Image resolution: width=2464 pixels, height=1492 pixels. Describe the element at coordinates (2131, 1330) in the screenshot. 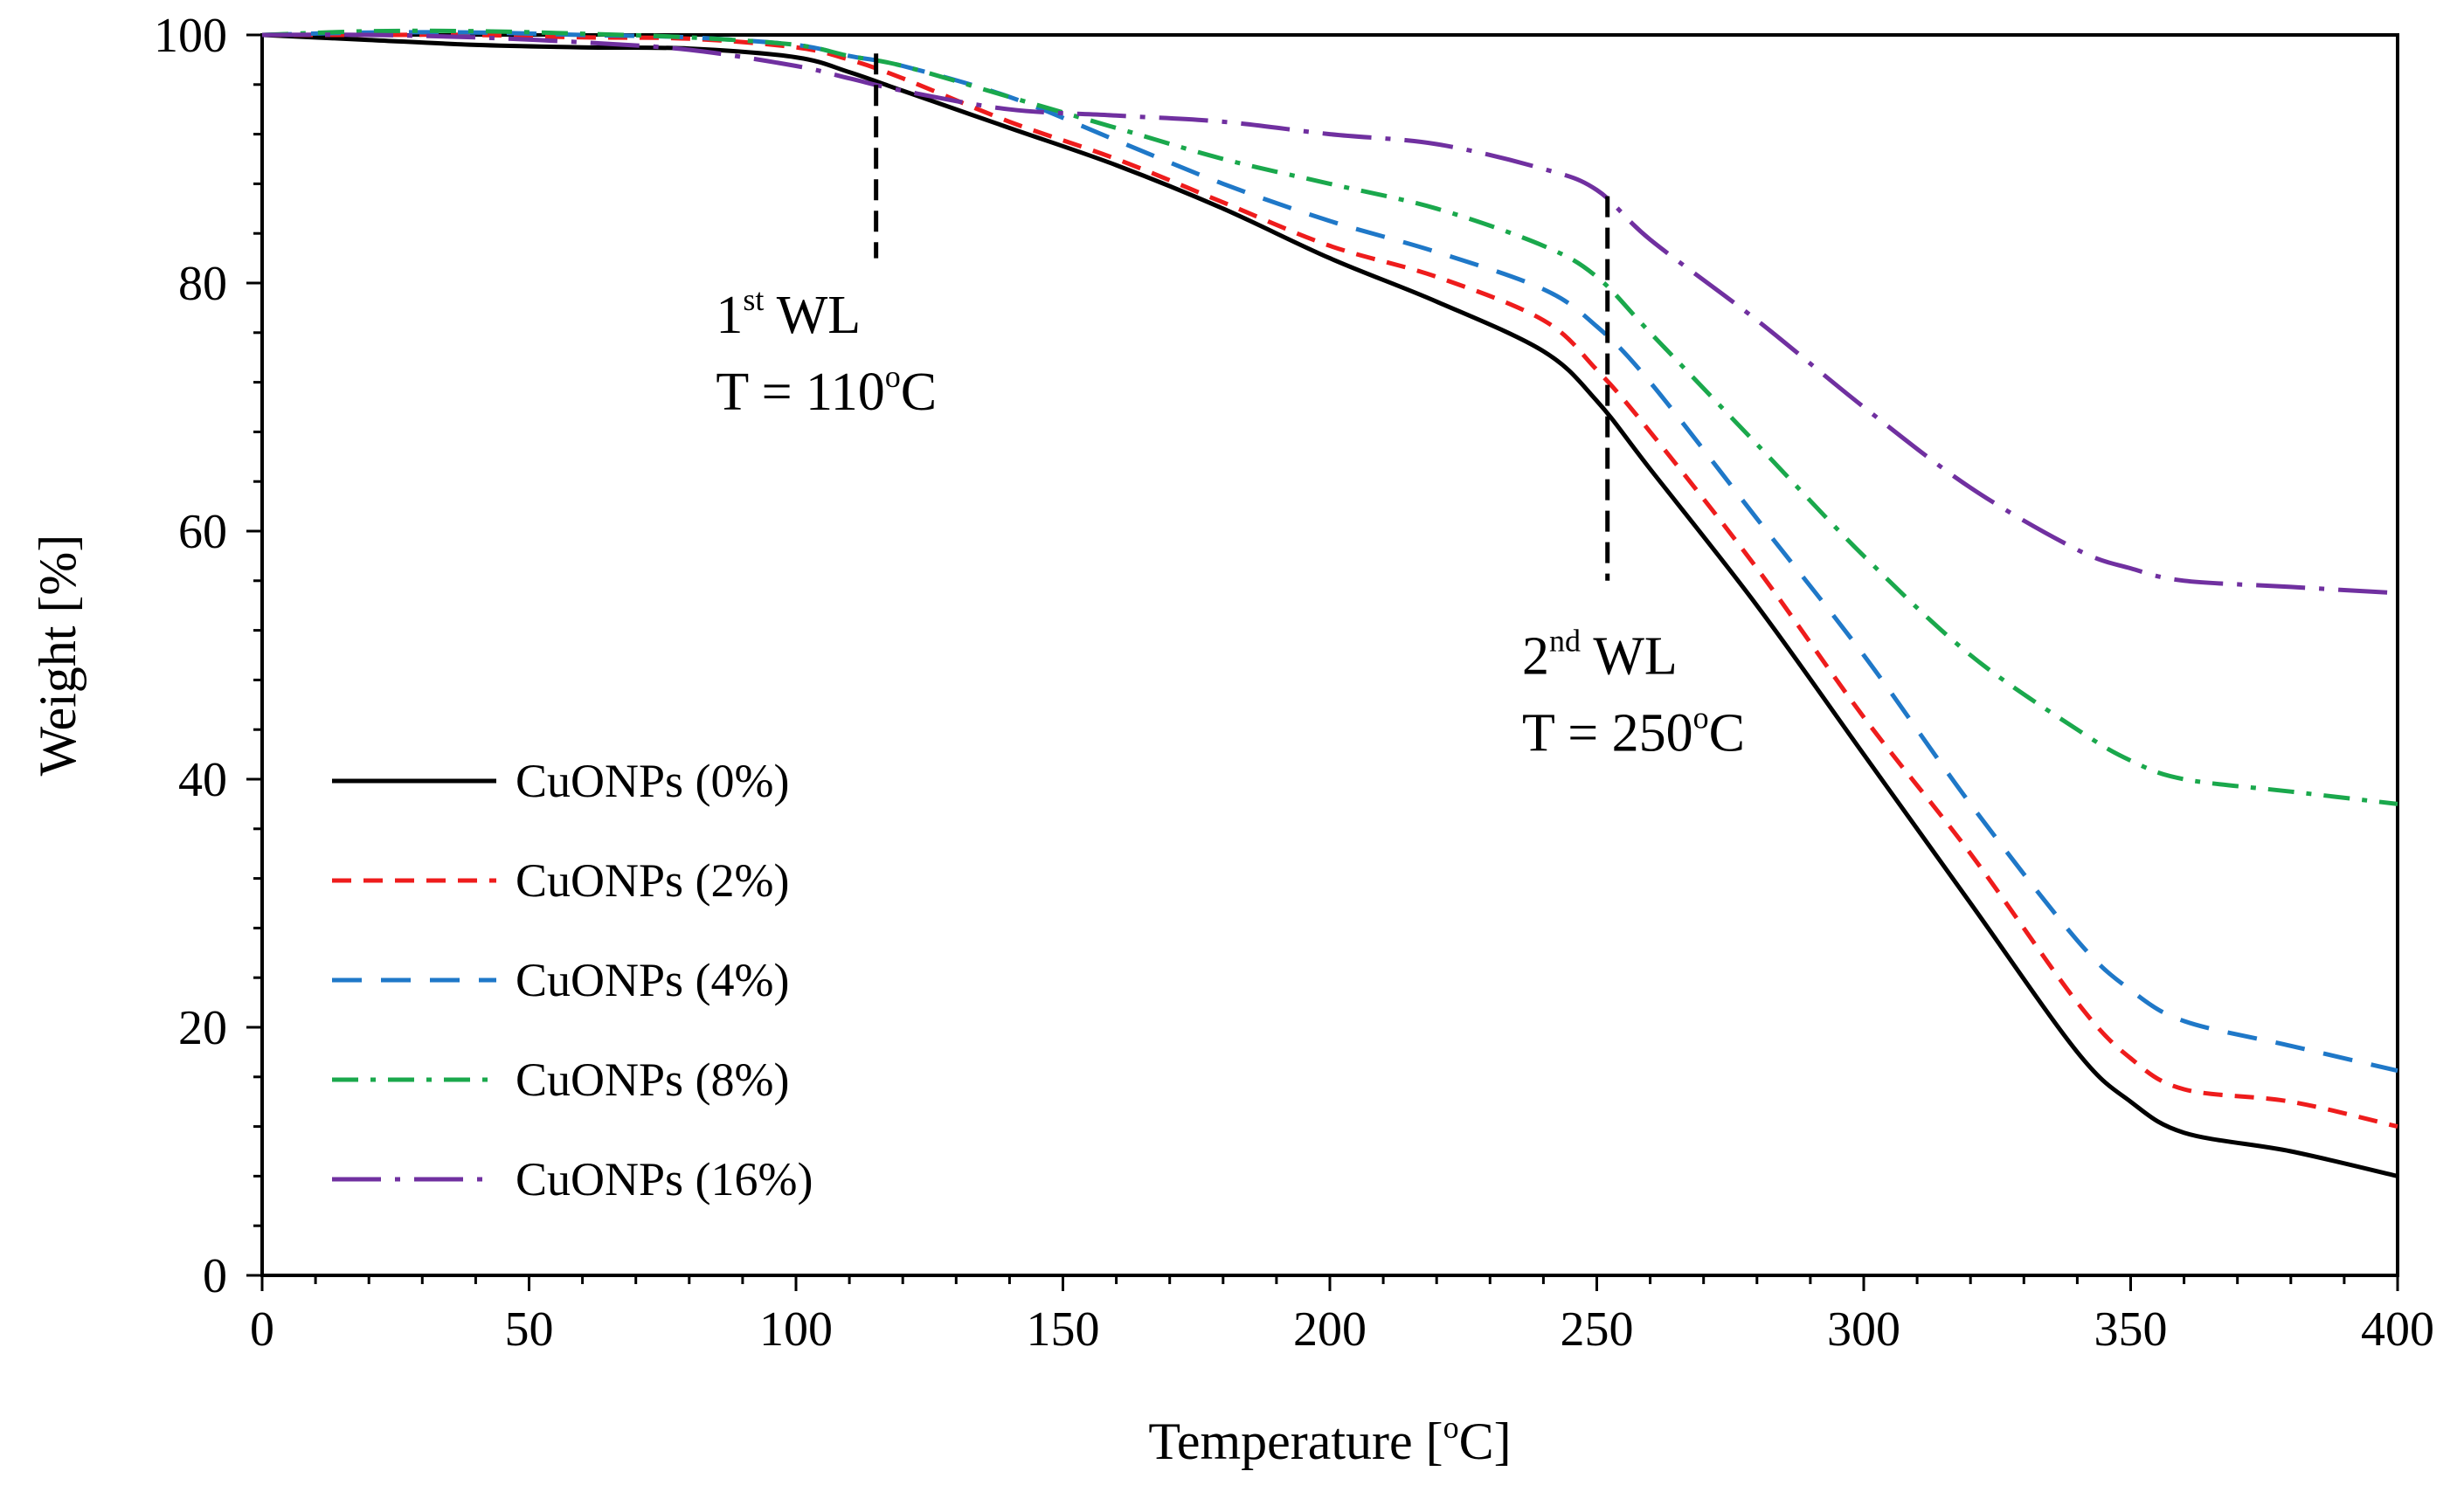

I see `x-tick-label: 350` at that location.